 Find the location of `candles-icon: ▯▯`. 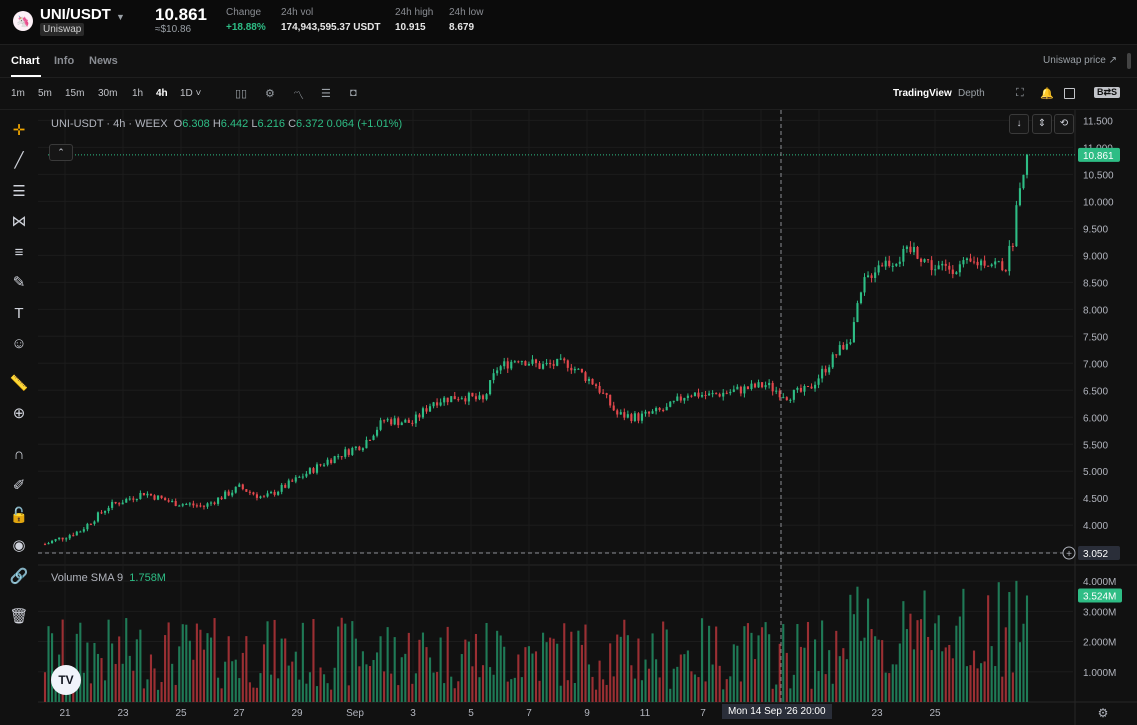

candles-icon: ▯▯ is located at coordinates (241, 94).